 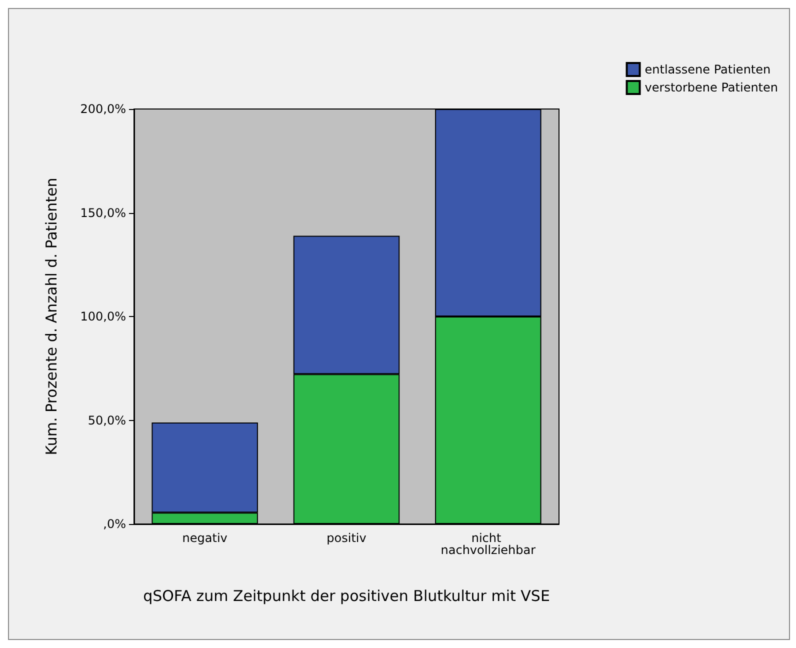 I want to click on x-axis-title: qSOFA zum Zeitpunkt der positiven Blutkultur mit VSE, so click(x=346, y=596).